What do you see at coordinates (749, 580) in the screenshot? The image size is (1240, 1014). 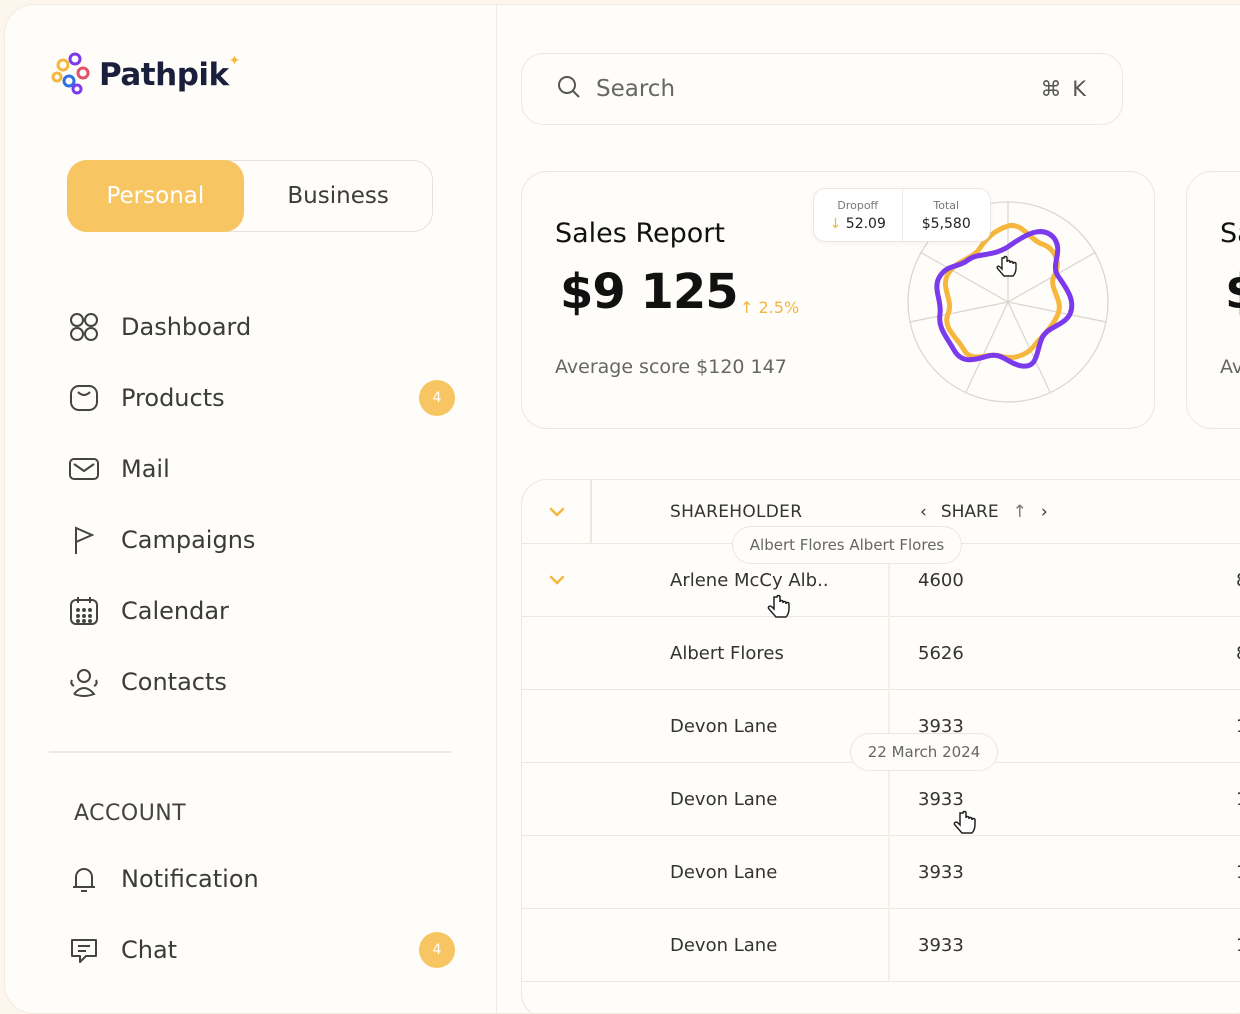 I see `shareholder-name: Arlene McCy Alb..` at bounding box center [749, 580].